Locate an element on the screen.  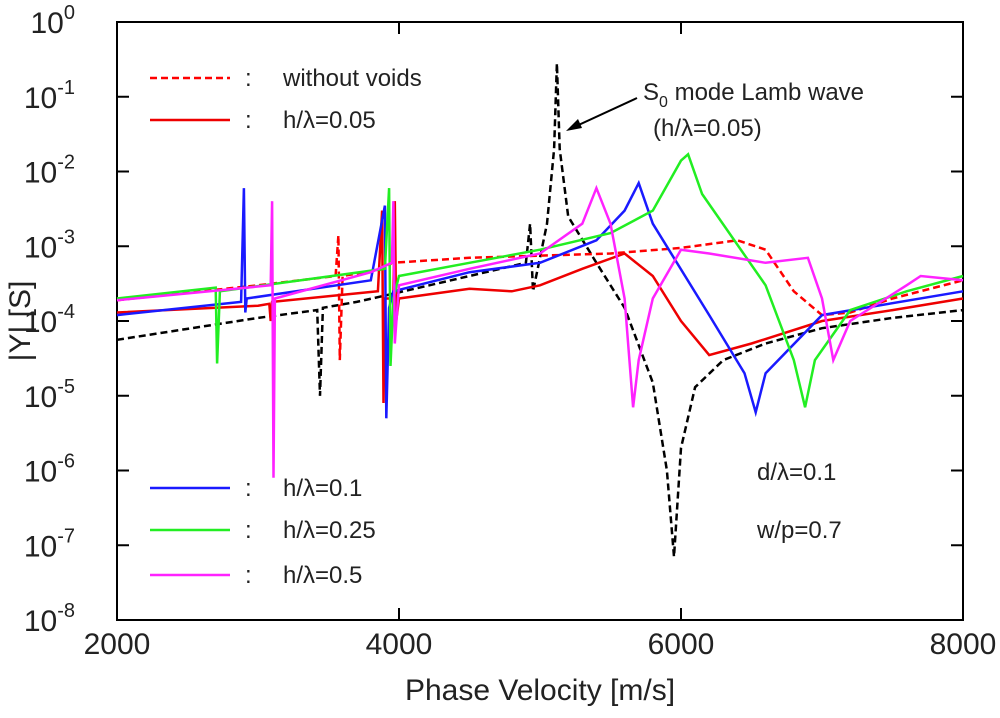
y-tick-exponent: -2 is located at coordinates (66, 163).